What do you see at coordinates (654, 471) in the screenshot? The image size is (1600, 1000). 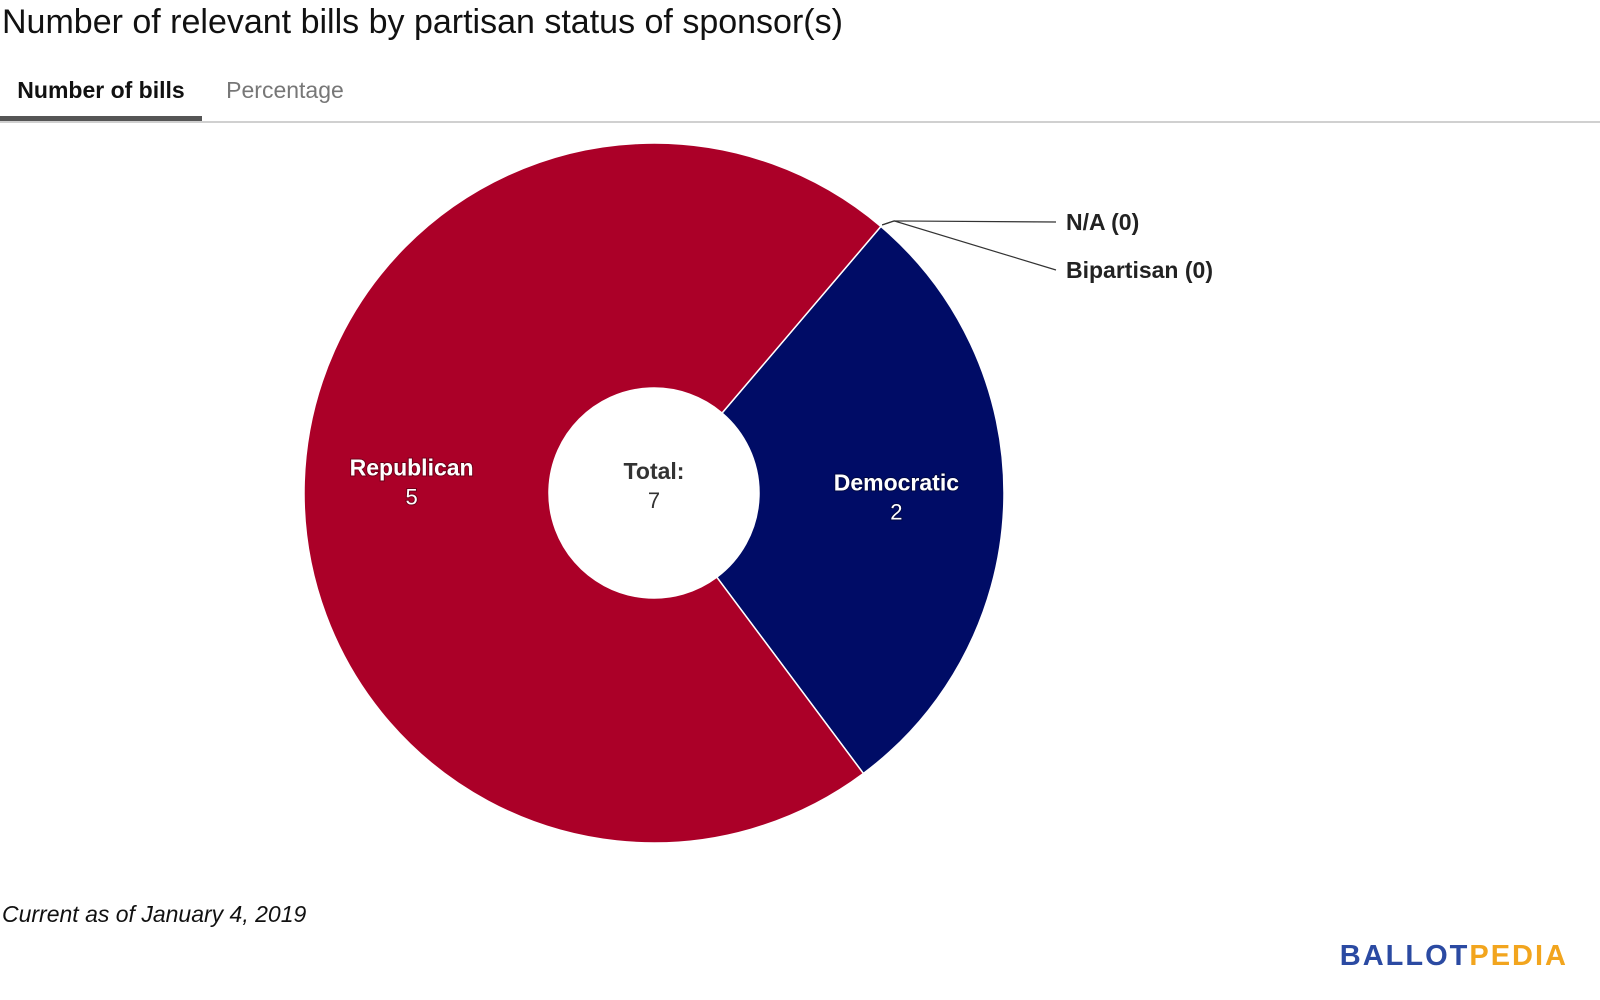 I see `center-total-label: Total:` at bounding box center [654, 471].